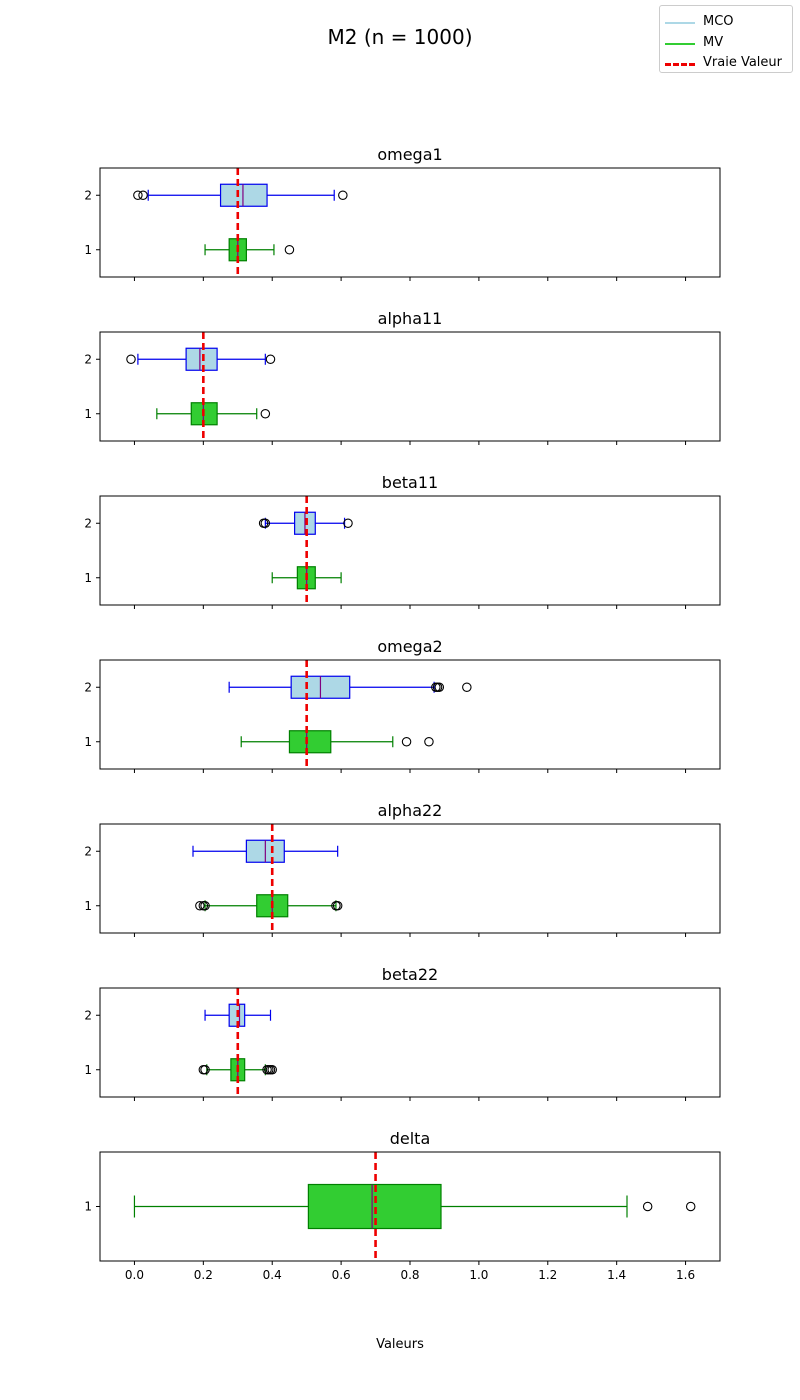 The image size is (800, 1400). Describe the element at coordinates (134, 1275) in the screenshot. I see `x-tick-label: 0.0` at that location.